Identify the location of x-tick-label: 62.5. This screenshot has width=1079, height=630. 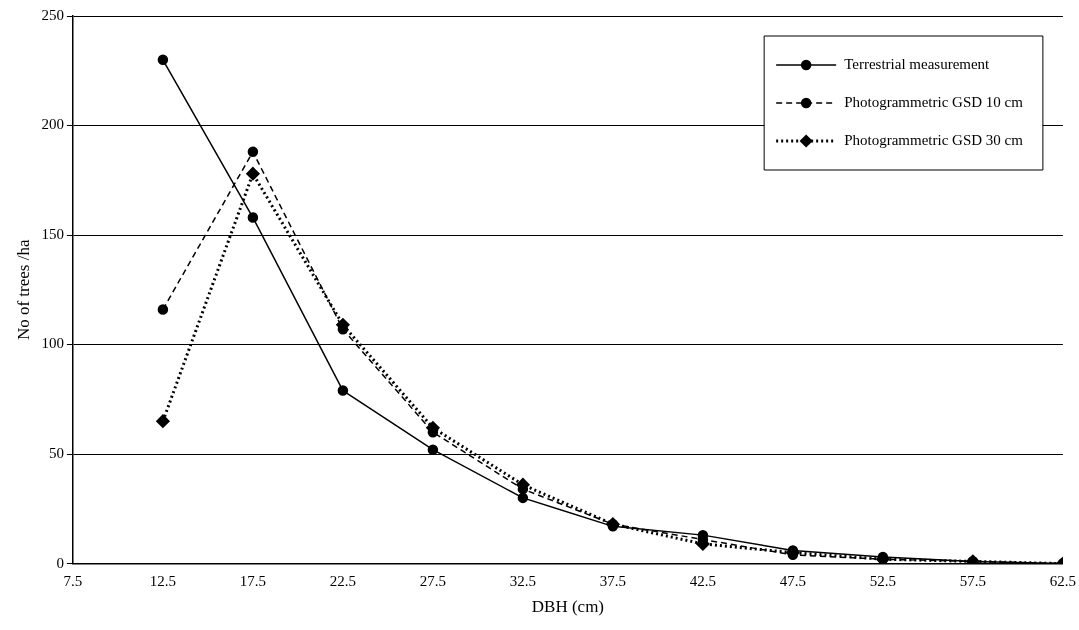
(1062, 580).